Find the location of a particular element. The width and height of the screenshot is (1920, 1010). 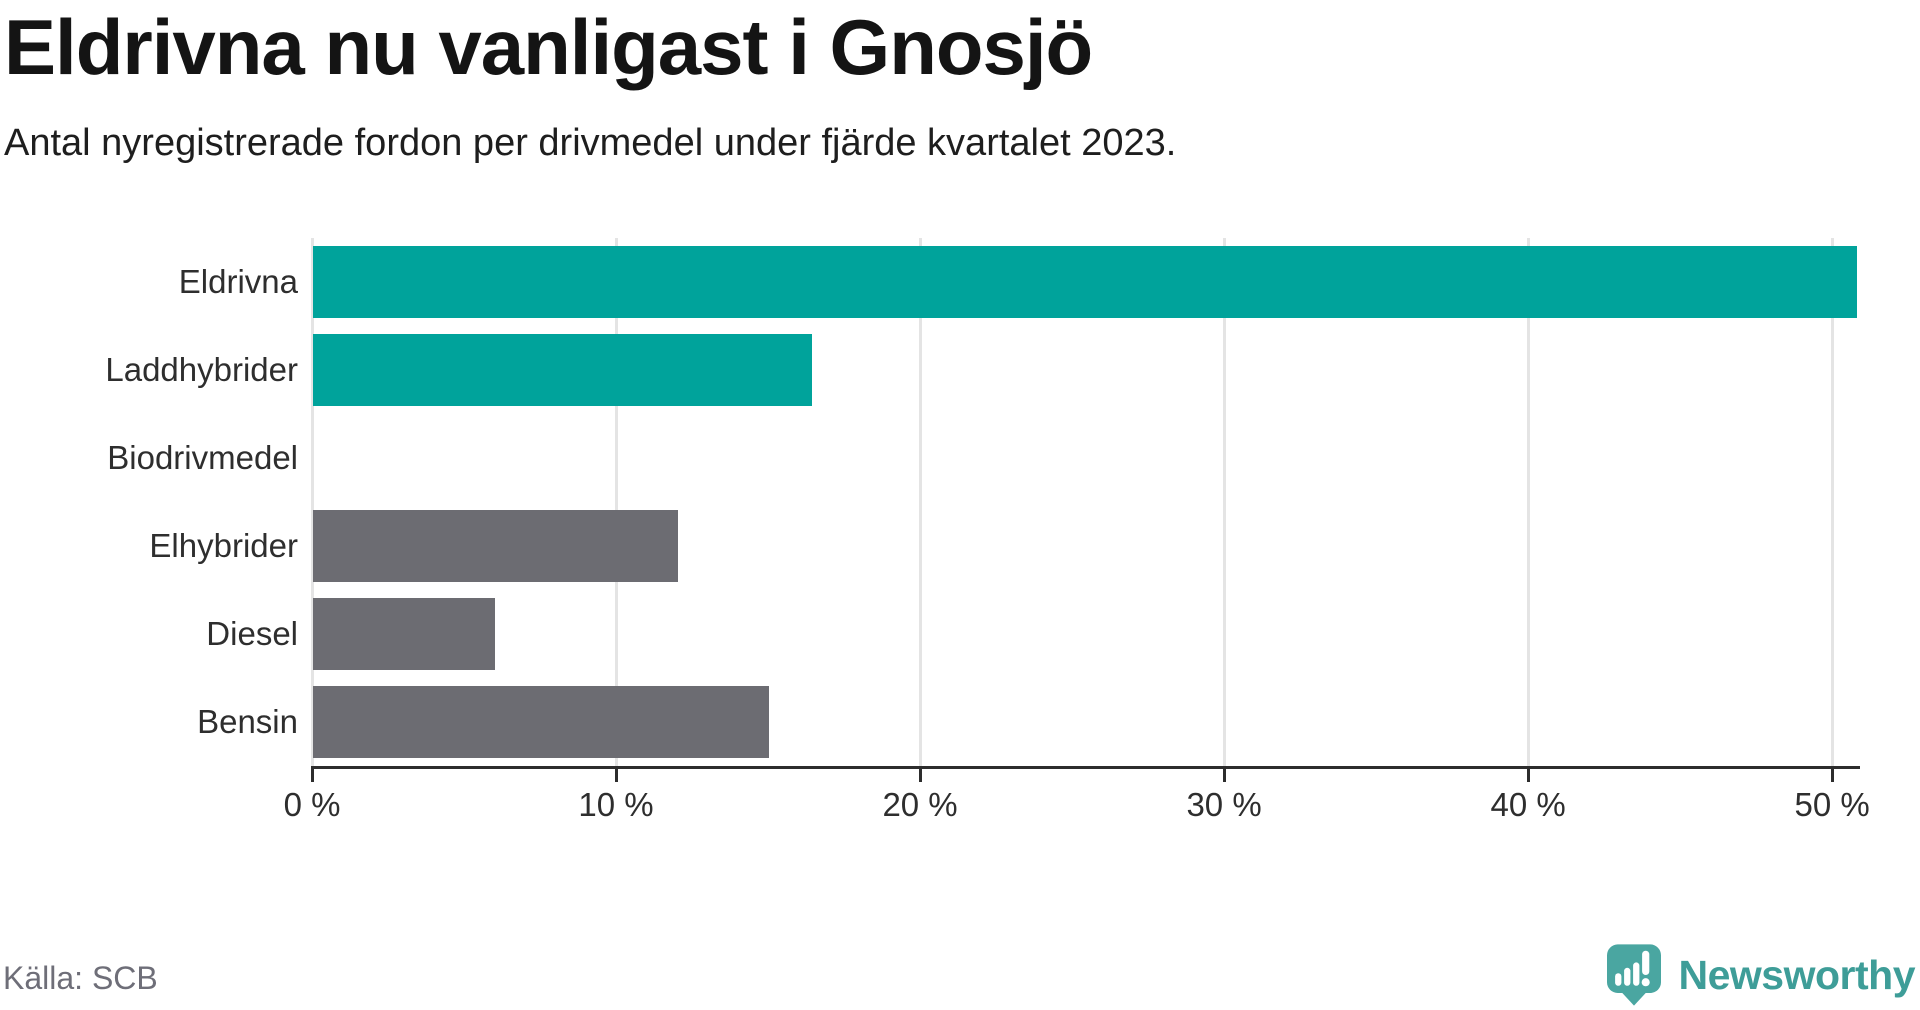

bar-elhybrider is located at coordinates (495, 546).